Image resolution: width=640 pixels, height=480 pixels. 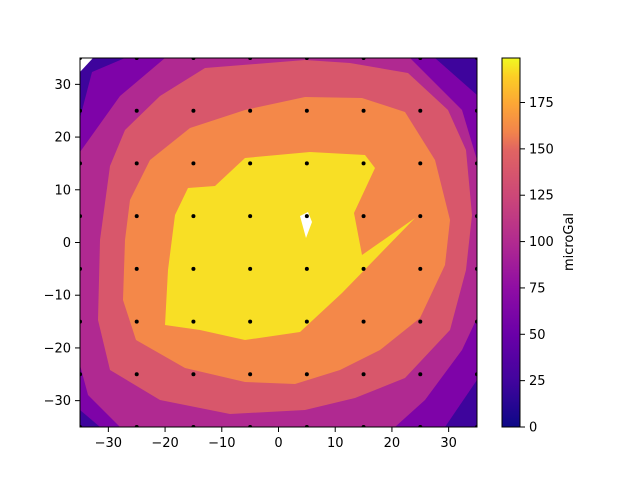 What do you see at coordinates (221, 443) in the screenshot?
I see `x-tick-label: −10` at bounding box center [221, 443].